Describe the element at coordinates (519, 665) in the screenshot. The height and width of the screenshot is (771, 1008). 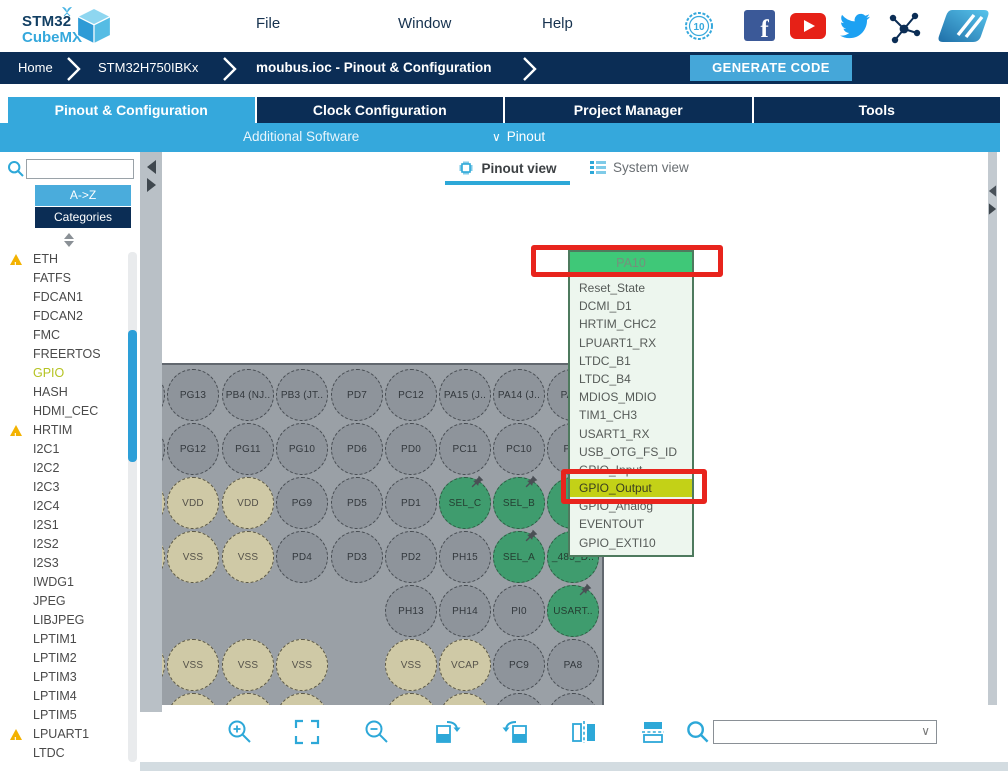
I see `pin-pc9: PC9` at that location.